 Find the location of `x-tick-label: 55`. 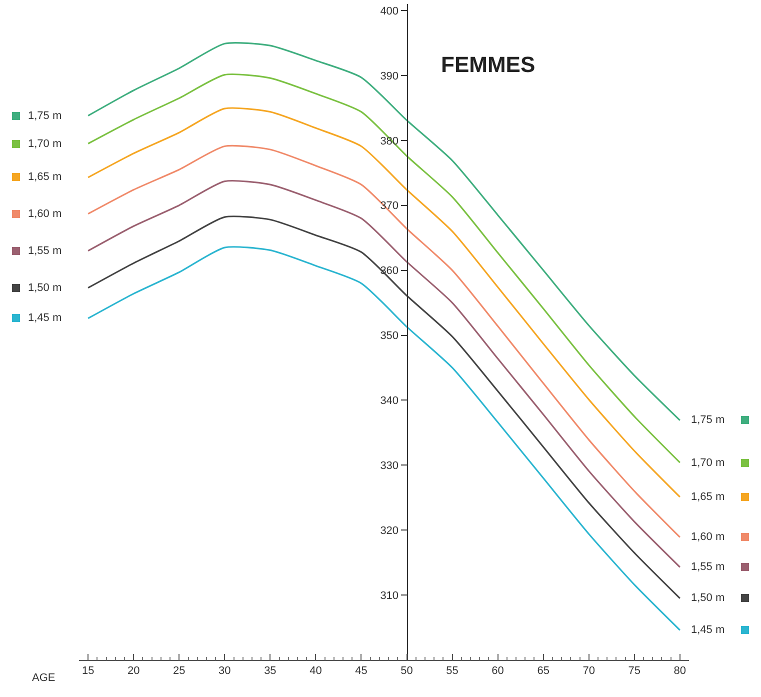

x-tick-label: 55 is located at coordinates (452, 671).